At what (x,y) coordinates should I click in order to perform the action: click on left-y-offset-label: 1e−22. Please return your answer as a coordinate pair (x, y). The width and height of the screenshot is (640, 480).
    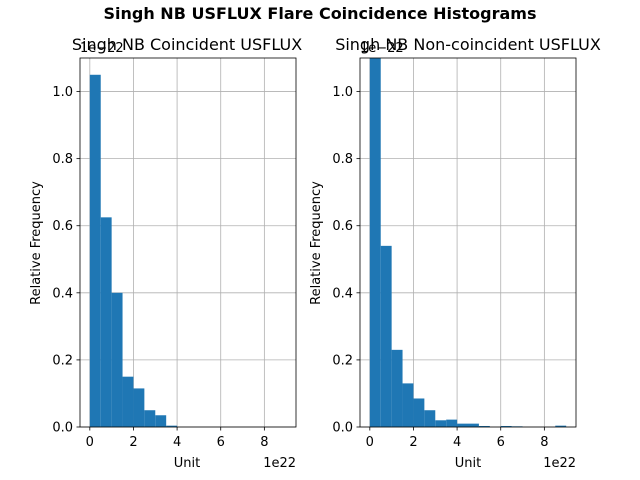
    Looking at the image, I should click on (102, 48).